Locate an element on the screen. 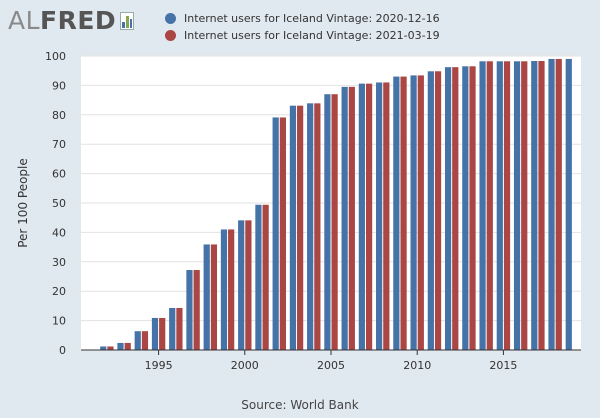 This screenshot has width=600, height=418. y-tick-label: 70 is located at coordinates (59, 144).